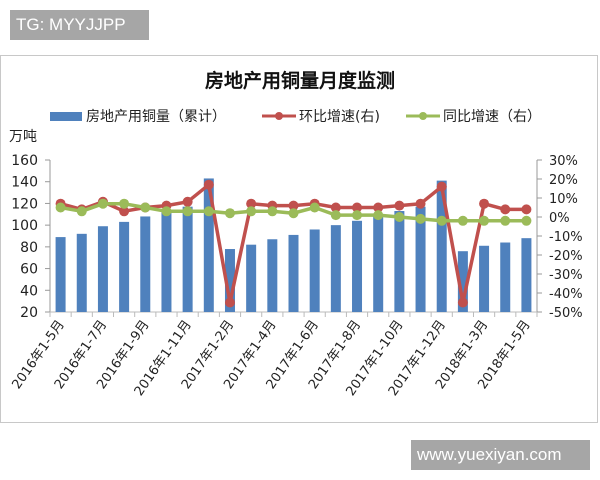 The height and width of the screenshot is (480, 600). What do you see at coordinates (423, 116) in the screenshot?
I see `line-marker-green-icon` at bounding box center [423, 116].